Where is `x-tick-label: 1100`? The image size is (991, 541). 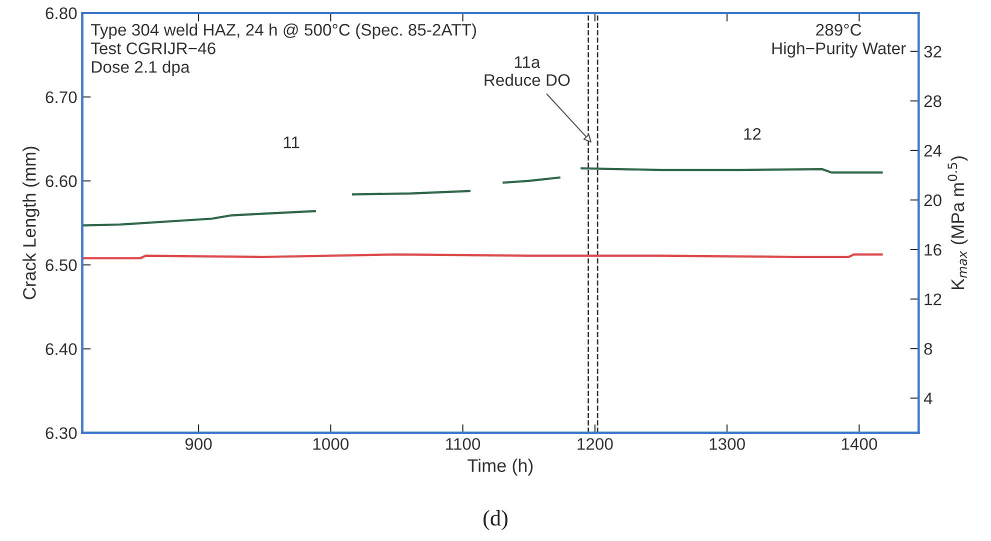
x-tick-label: 1100 is located at coordinates (463, 444).